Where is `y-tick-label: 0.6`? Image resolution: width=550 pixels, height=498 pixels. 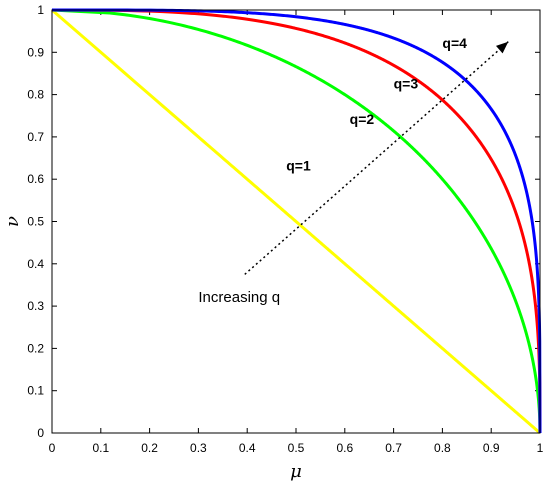 y-tick-label: 0.6 is located at coordinates (35, 179).